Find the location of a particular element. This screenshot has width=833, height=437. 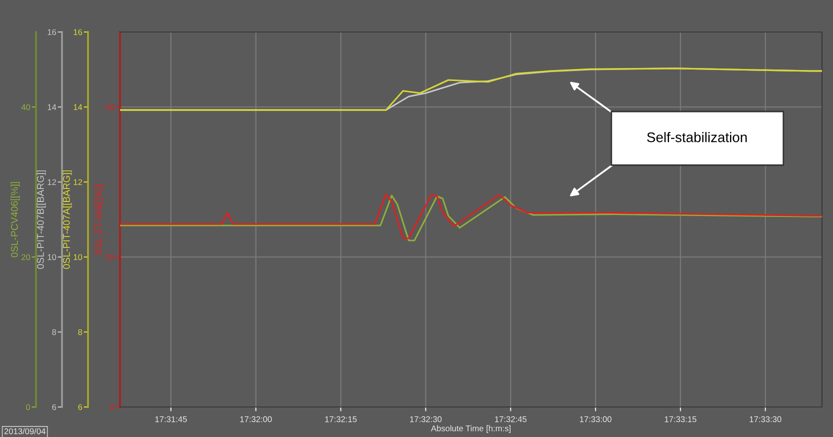

text: 0SL-PCV406[[%]] is located at coordinates (15, 220).